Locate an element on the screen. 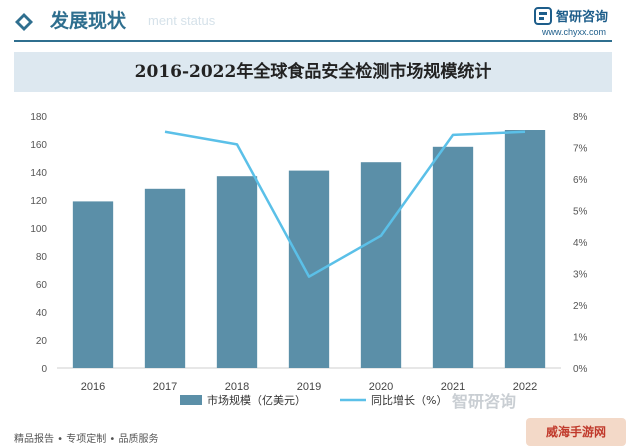  diamond-icon is located at coordinates (24, 22).